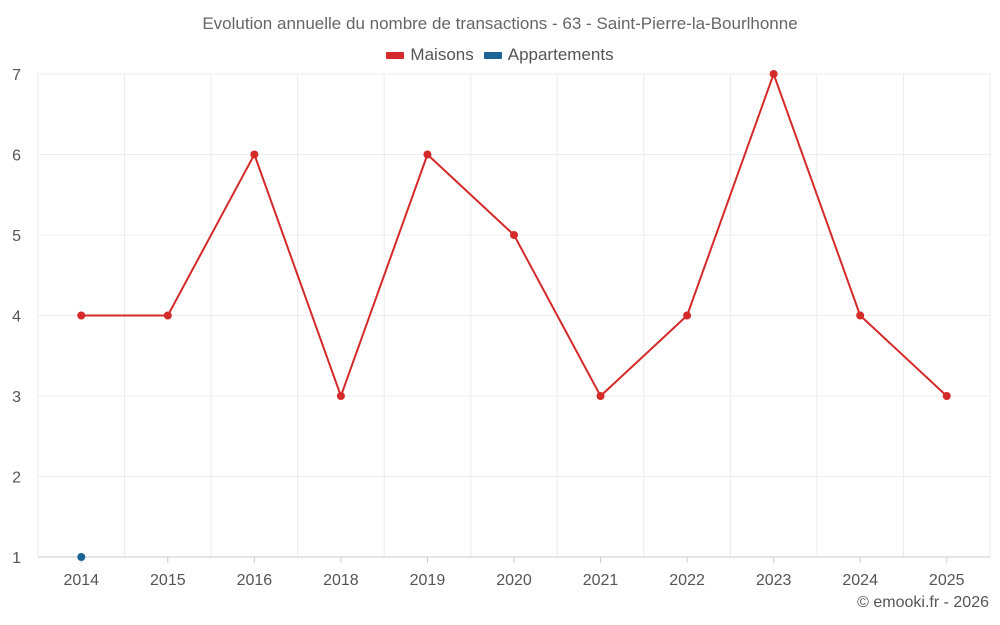 This screenshot has width=1000, height=625. Describe the element at coordinates (923, 602) in the screenshot. I see `copyright-footer: © emooki.fr - 2026` at that location.